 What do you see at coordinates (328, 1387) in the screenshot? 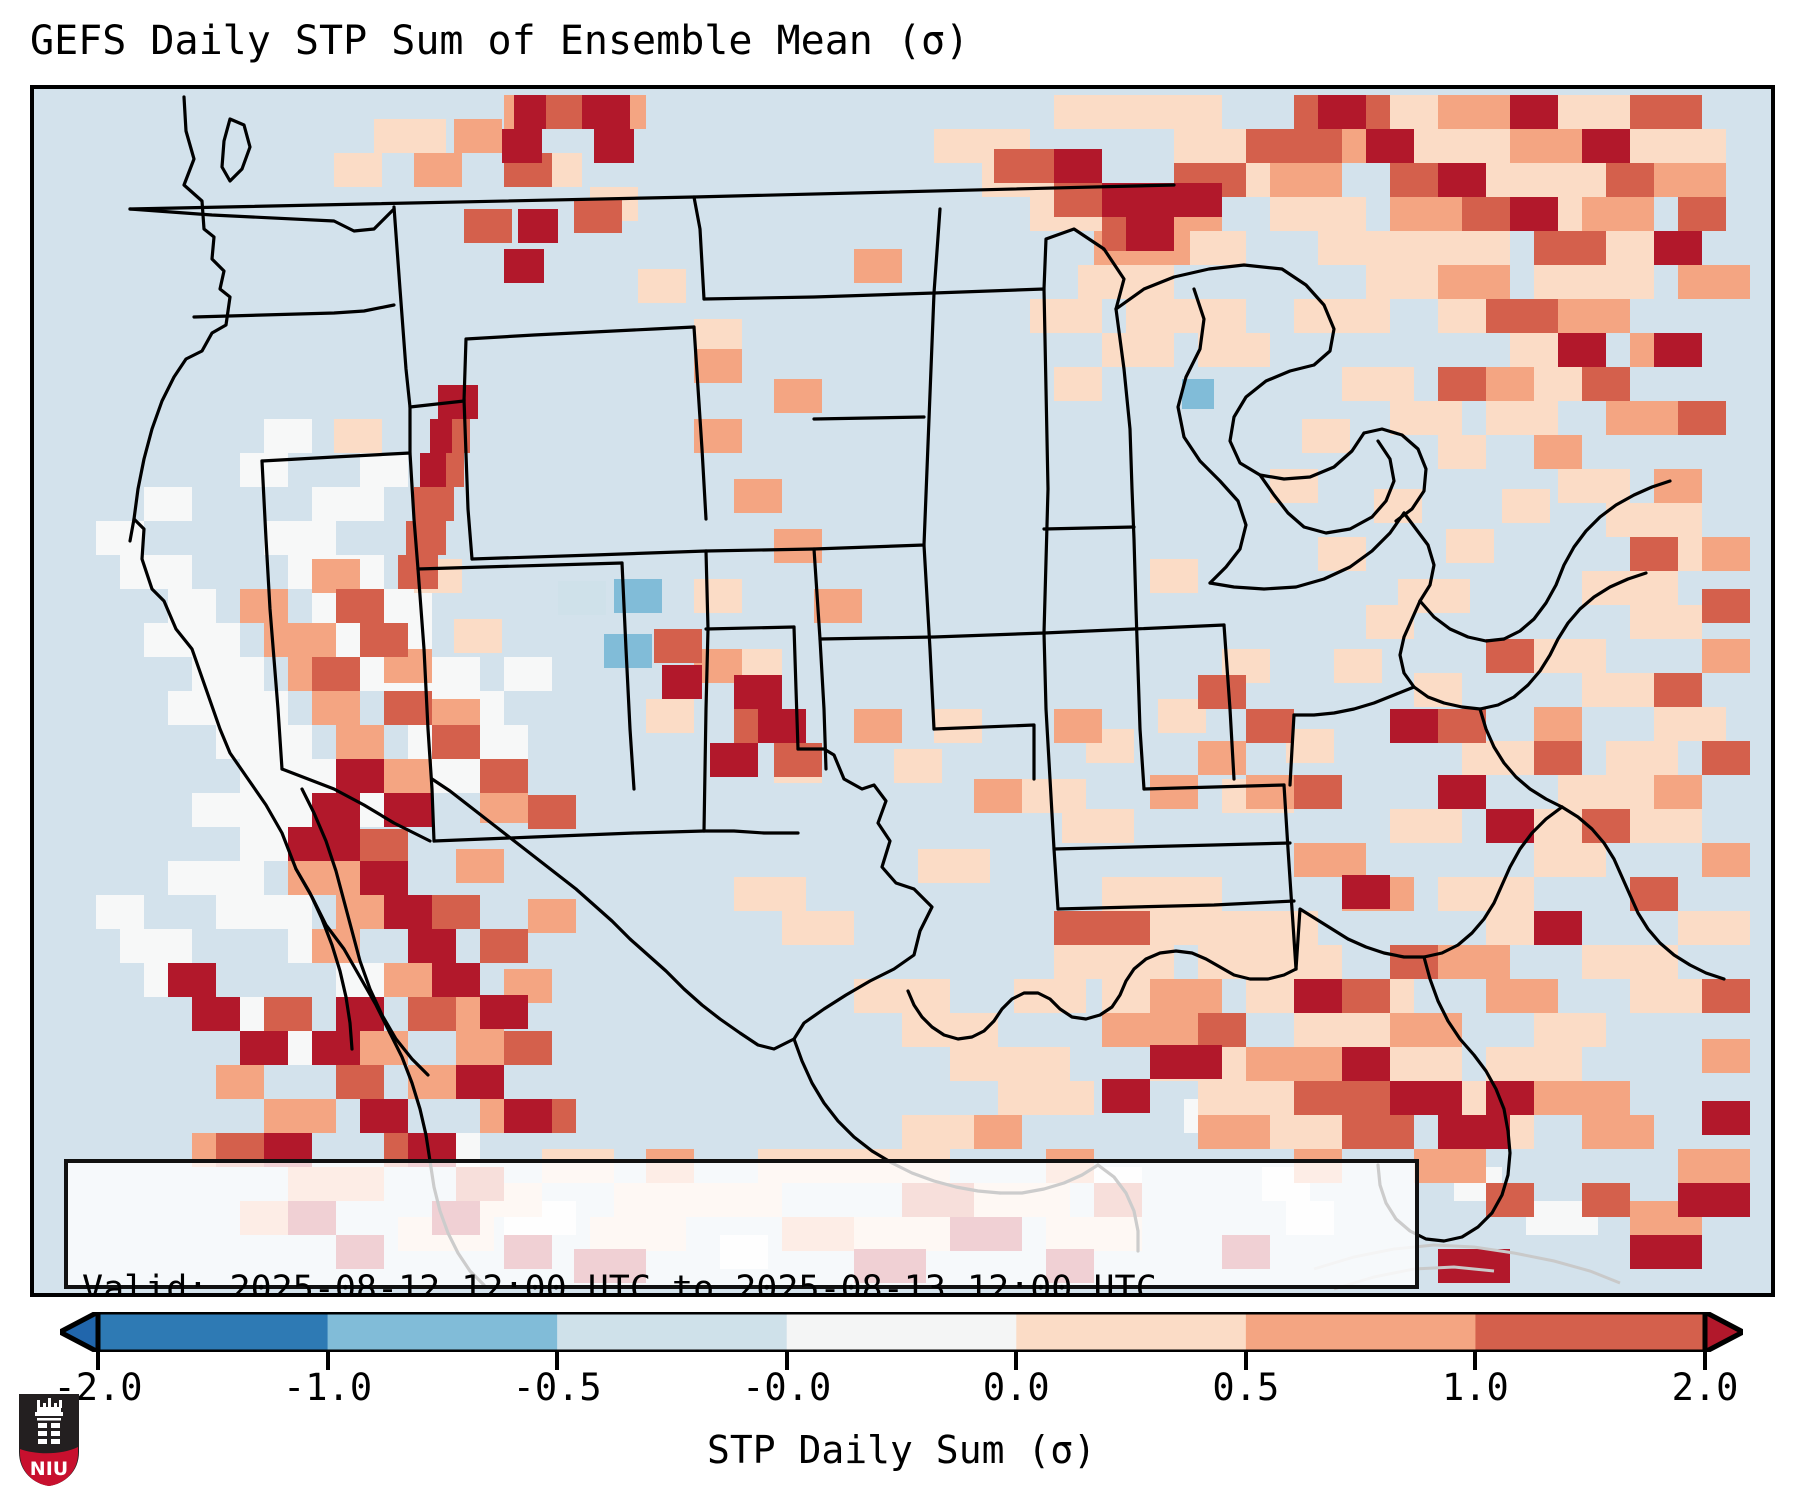
I see `colorbar-tick-label-1: -1.0` at bounding box center [328, 1387].